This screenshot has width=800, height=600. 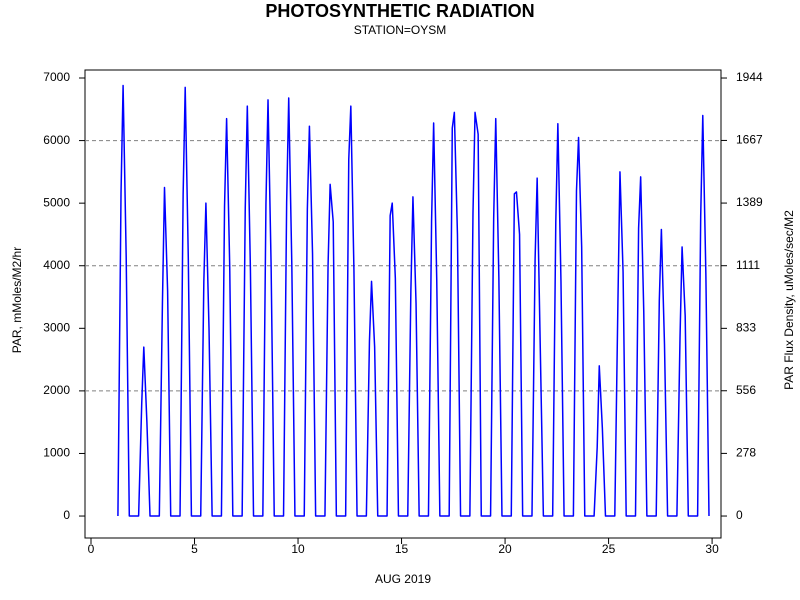 What do you see at coordinates (56, 453) in the screenshot?
I see `y-tick-label: 1000` at bounding box center [56, 453].